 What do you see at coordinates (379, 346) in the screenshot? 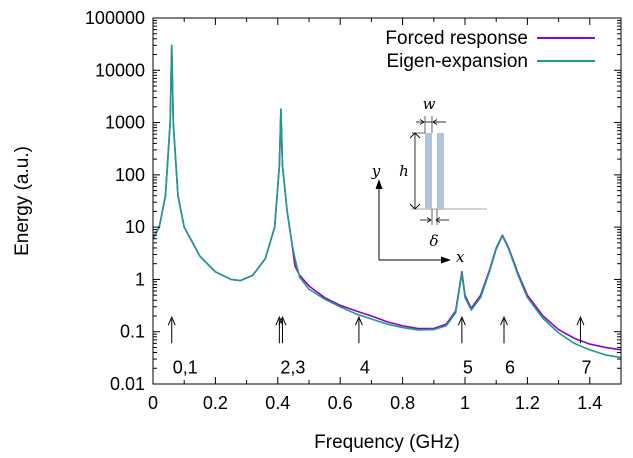
I see `mode-markers: 0,1 2,3 4 5 6 7` at bounding box center [379, 346].